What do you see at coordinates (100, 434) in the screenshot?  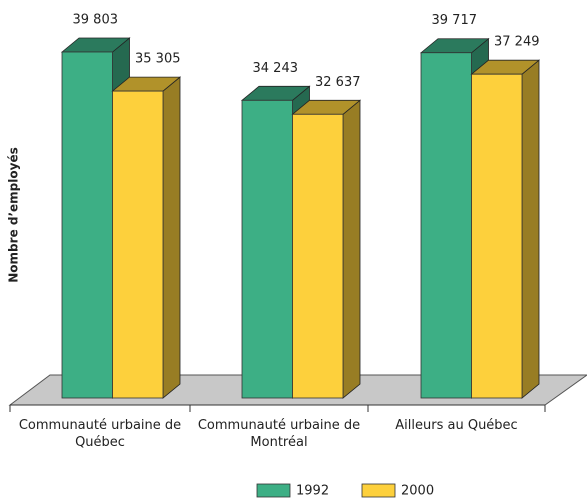 I see `x-tick-label: Communauté urbaine de Québec` at bounding box center [100, 434].